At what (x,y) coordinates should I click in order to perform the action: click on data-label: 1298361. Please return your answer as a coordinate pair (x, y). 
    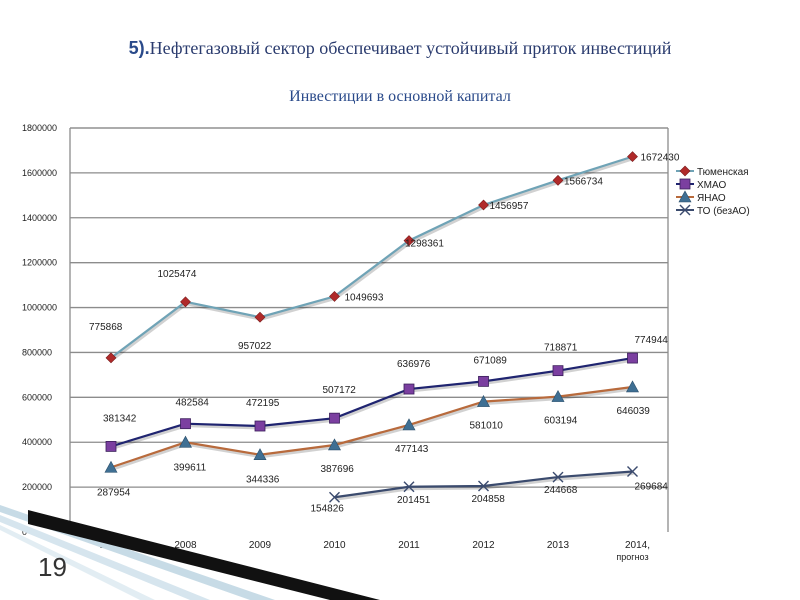
    Looking at the image, I should click on (424, 244).